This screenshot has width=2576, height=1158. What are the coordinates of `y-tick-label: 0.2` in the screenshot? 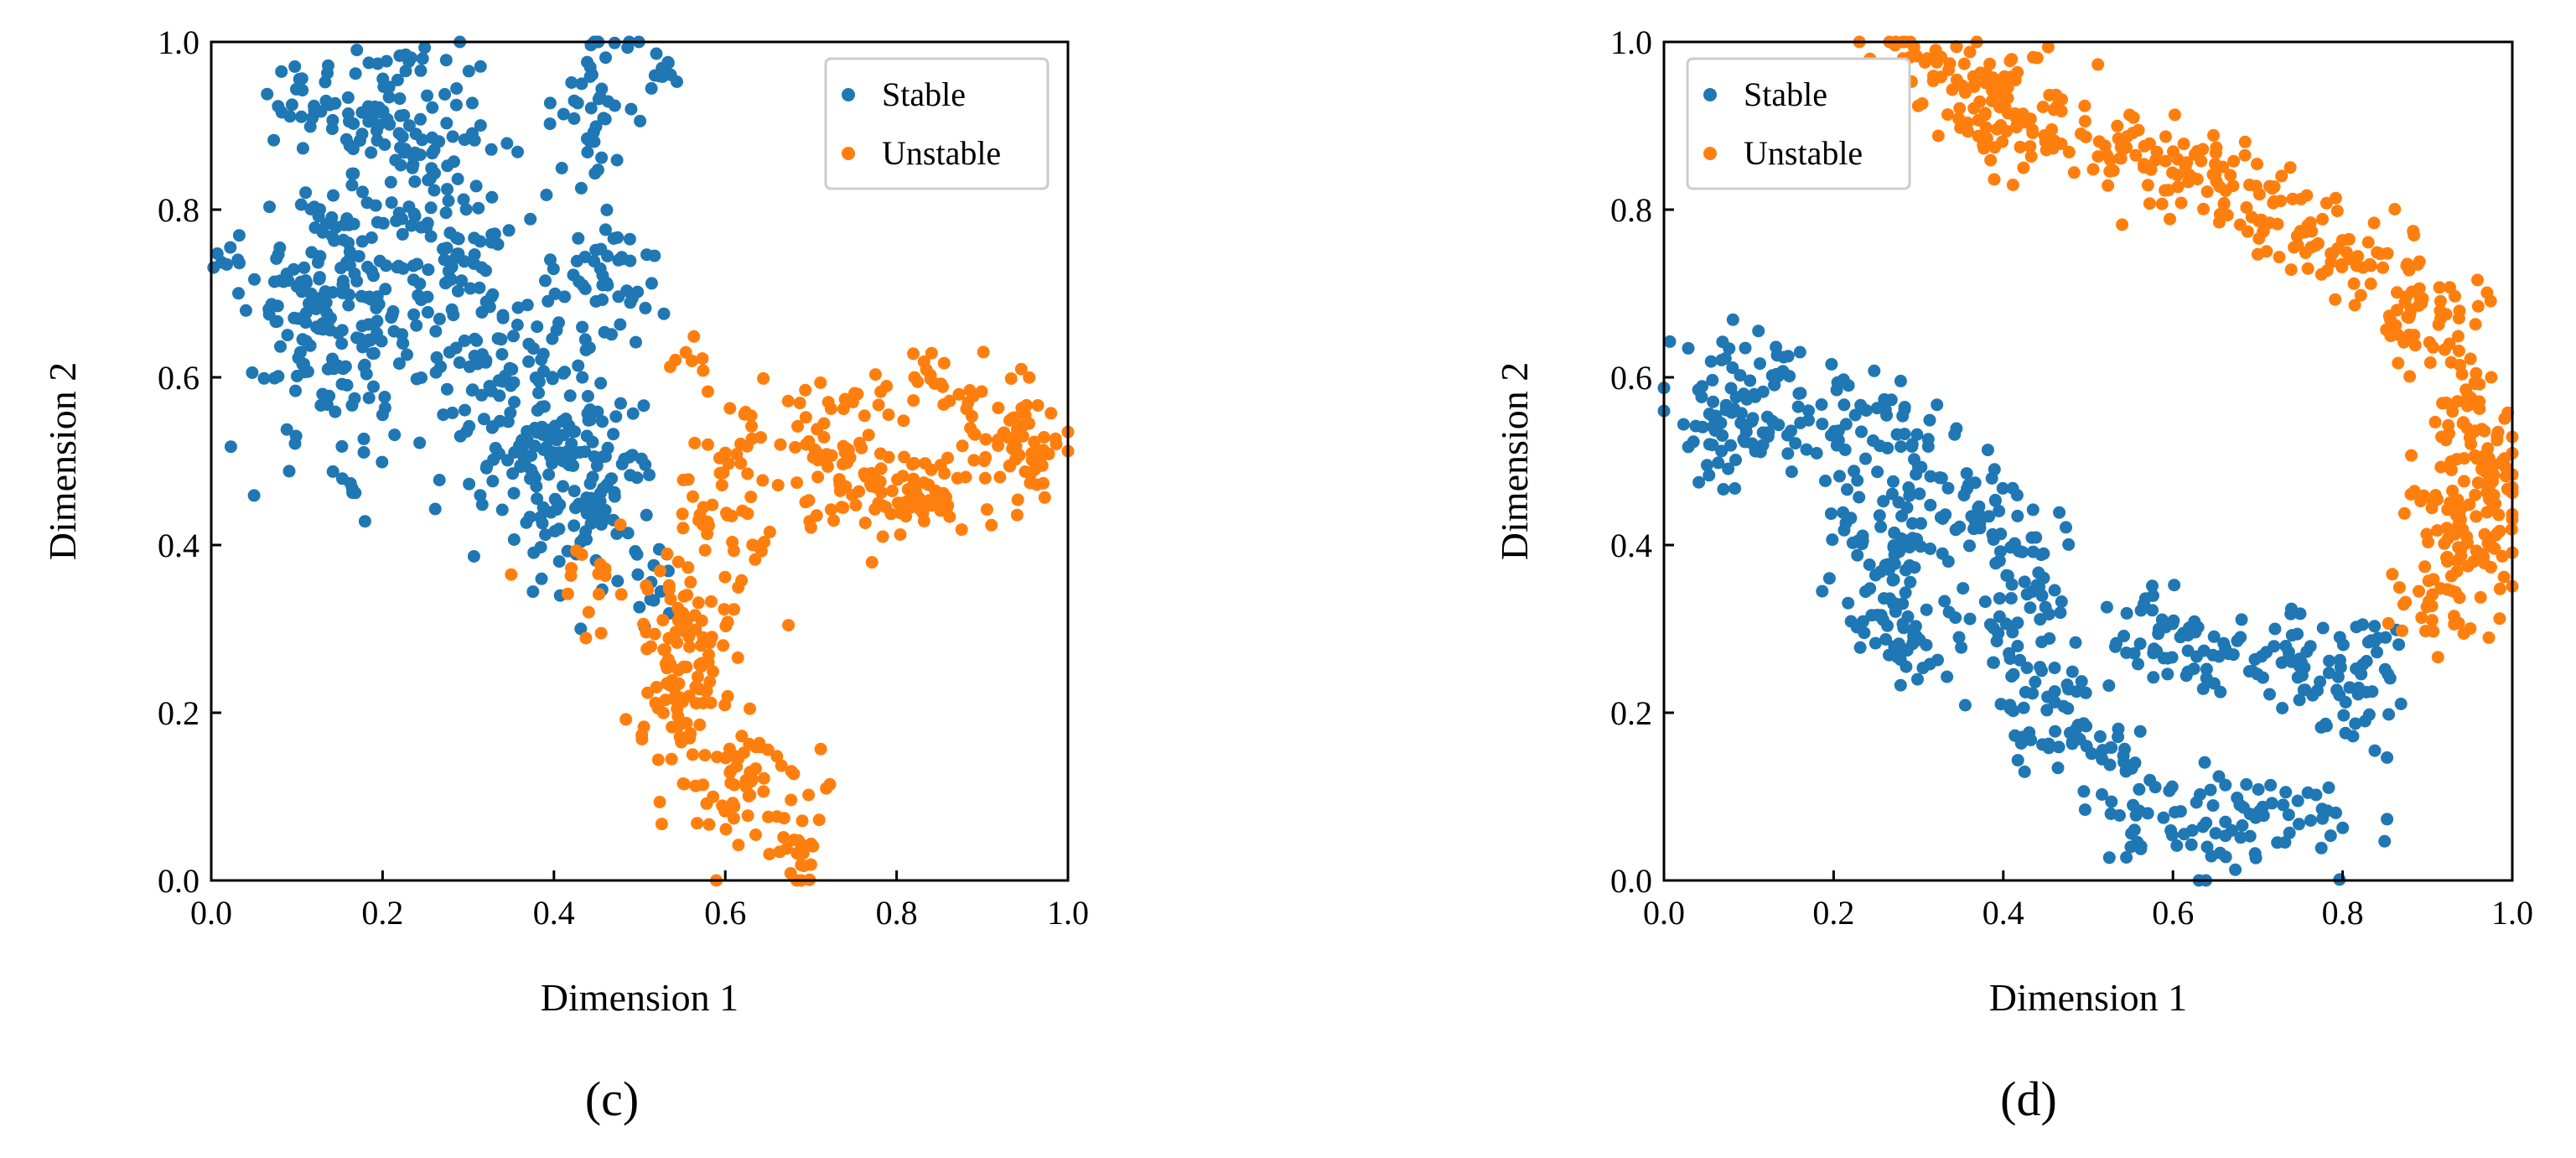 It's located at (1631, 713).